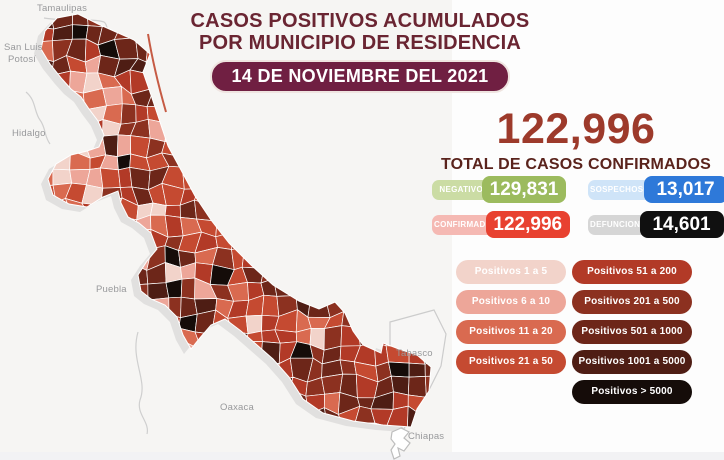 The image size is (724, 460). What do you see at coordinates (527, 224) in the screenshot?
I see `stat-confirmados-value: 122,996` at bounding box center [527, 224].